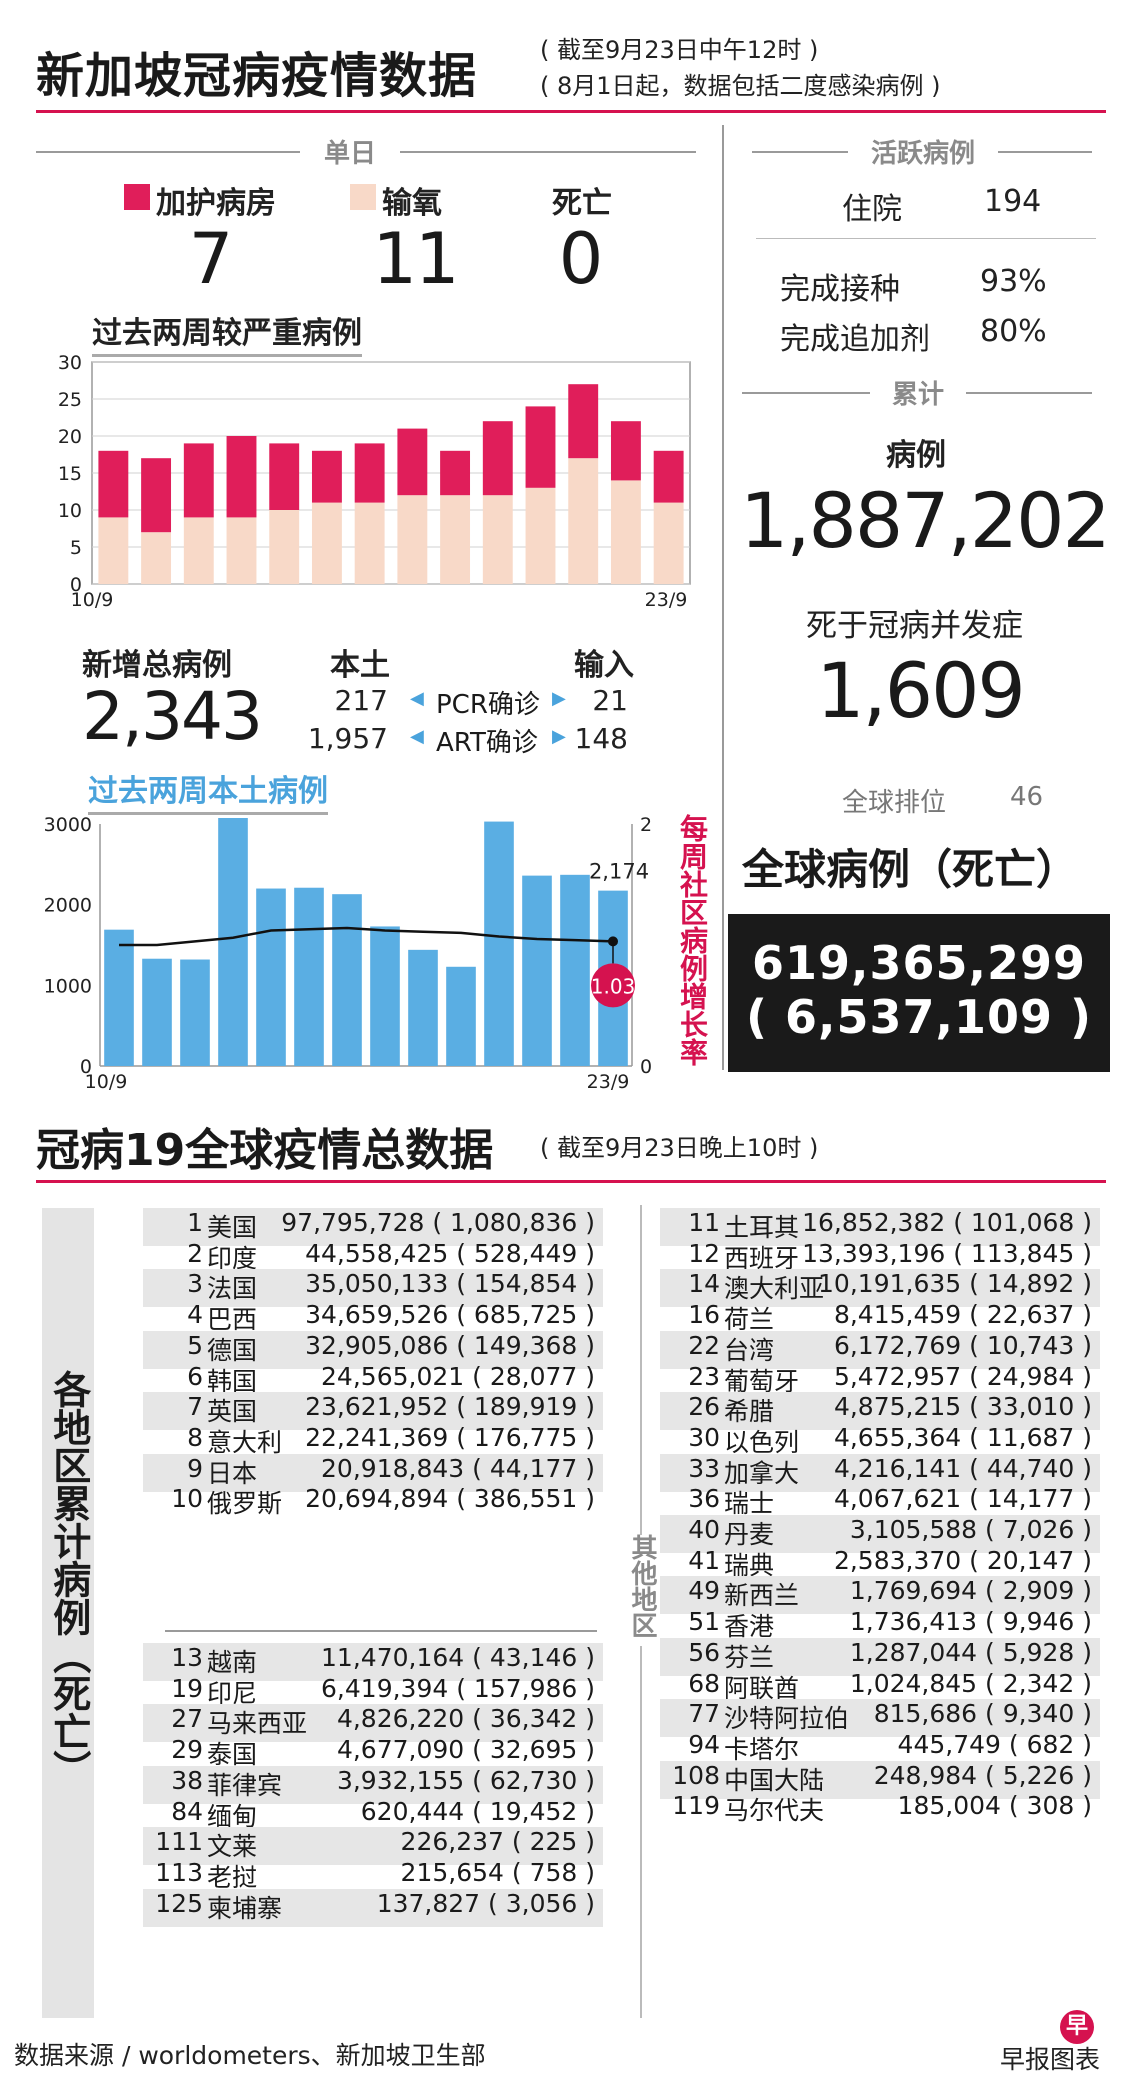 The height and width of the screenshot is (2076, 1140). I want to click on new-cases-title: 新增总病例, so click(157, 665).